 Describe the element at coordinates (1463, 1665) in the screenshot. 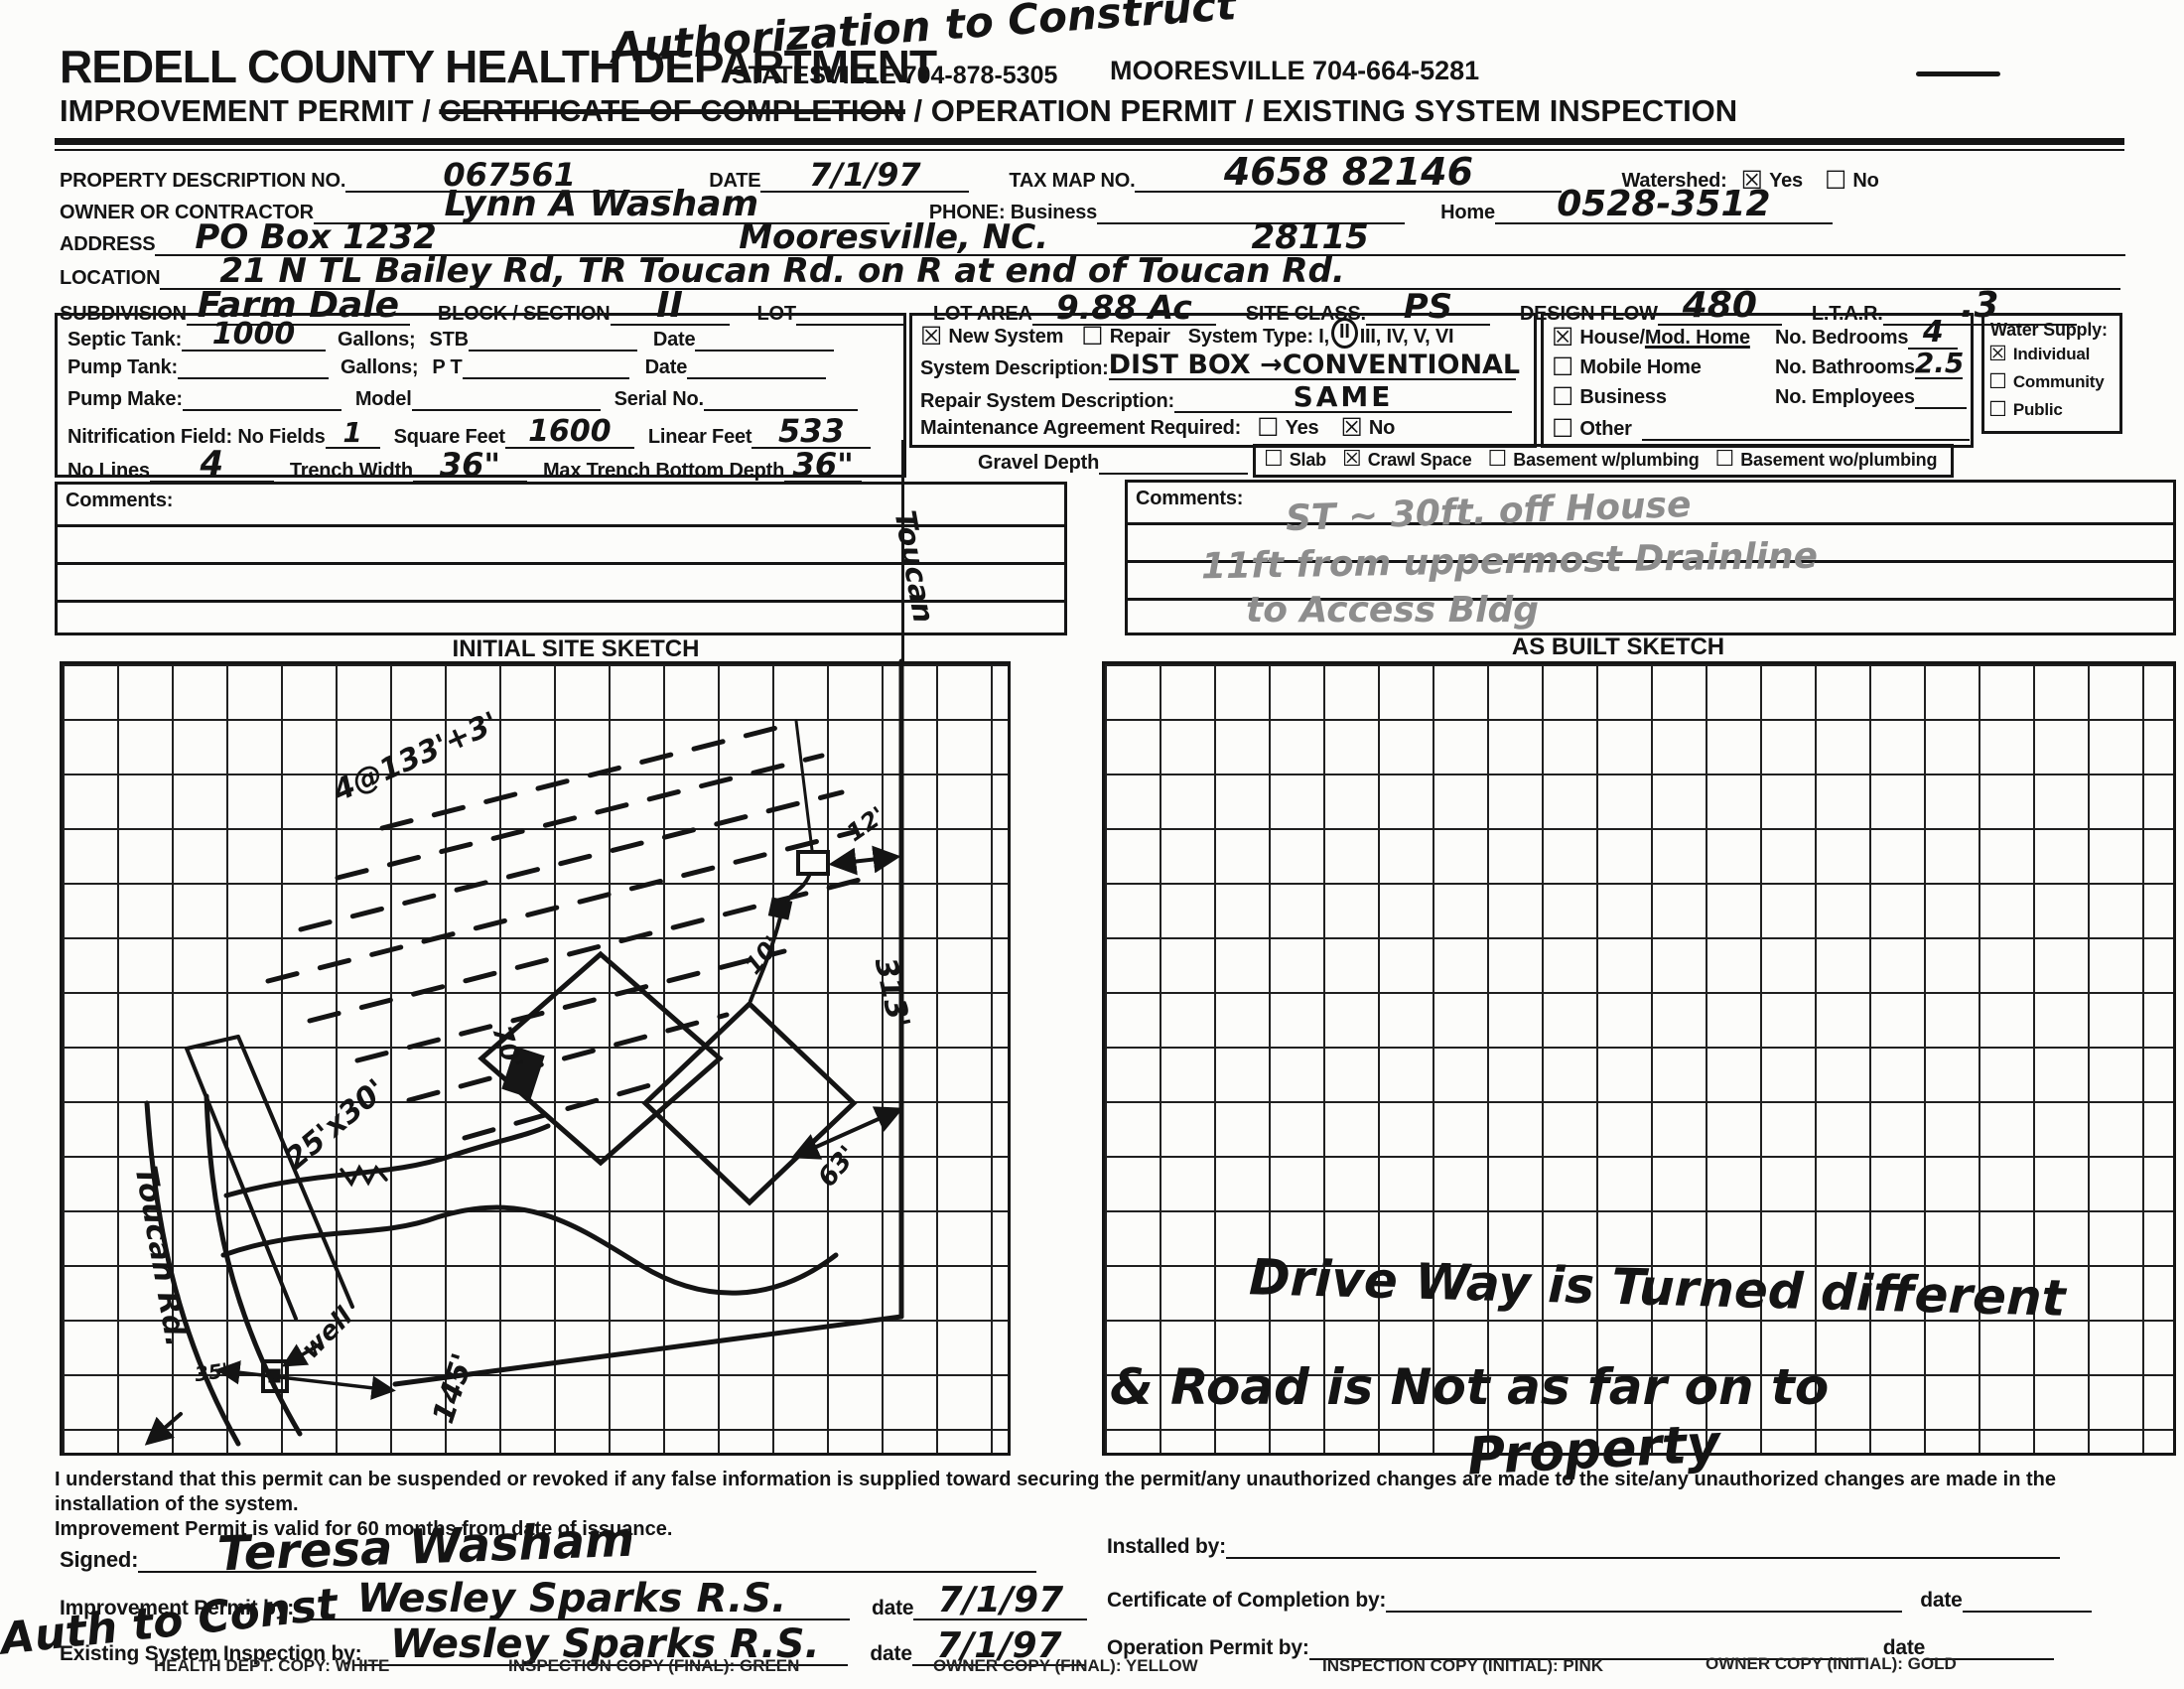

I see `copy-note-inspection-initial: INSPECTION COPY (INITIAL): PINK` at that location.